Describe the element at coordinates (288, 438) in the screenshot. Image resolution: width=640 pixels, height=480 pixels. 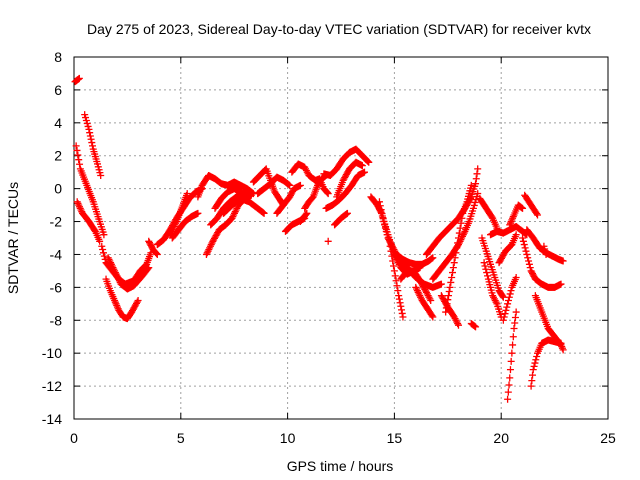
I see `x-tick-label: 10` at that location.